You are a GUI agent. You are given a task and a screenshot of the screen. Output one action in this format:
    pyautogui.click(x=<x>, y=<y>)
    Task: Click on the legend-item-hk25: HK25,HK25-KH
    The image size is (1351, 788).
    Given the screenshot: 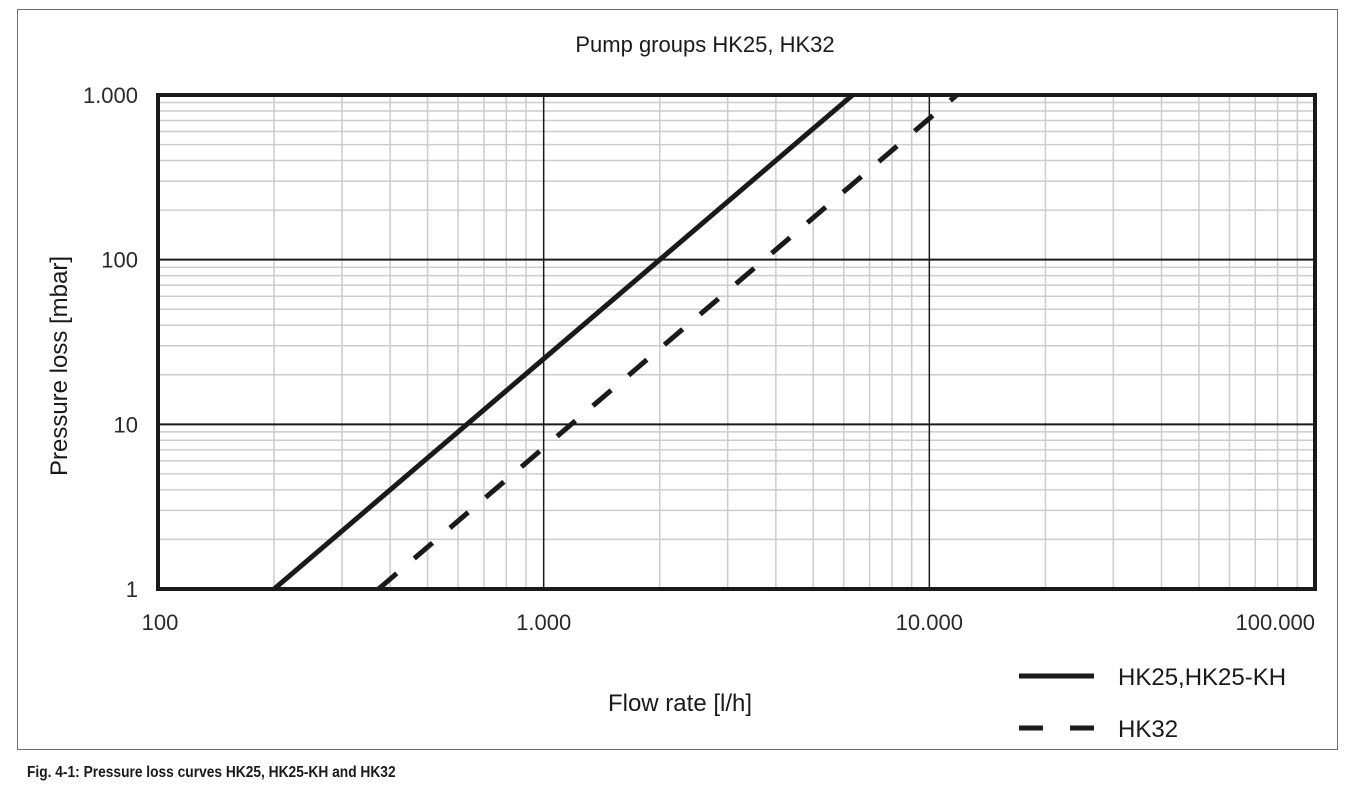 What is the action you would take?
    pyautogui.click(x=1152, y=677)
    